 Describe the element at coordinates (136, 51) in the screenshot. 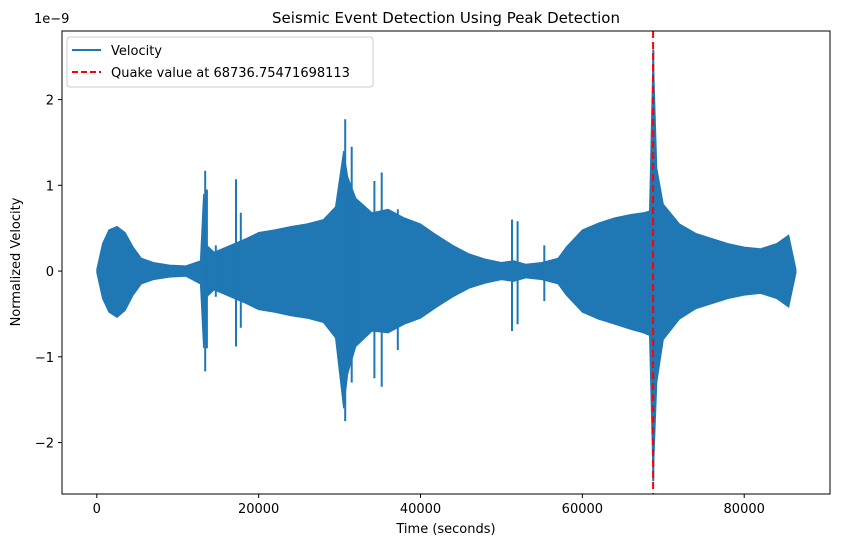

I see `legend-velocity-label: Velocity` at that location.